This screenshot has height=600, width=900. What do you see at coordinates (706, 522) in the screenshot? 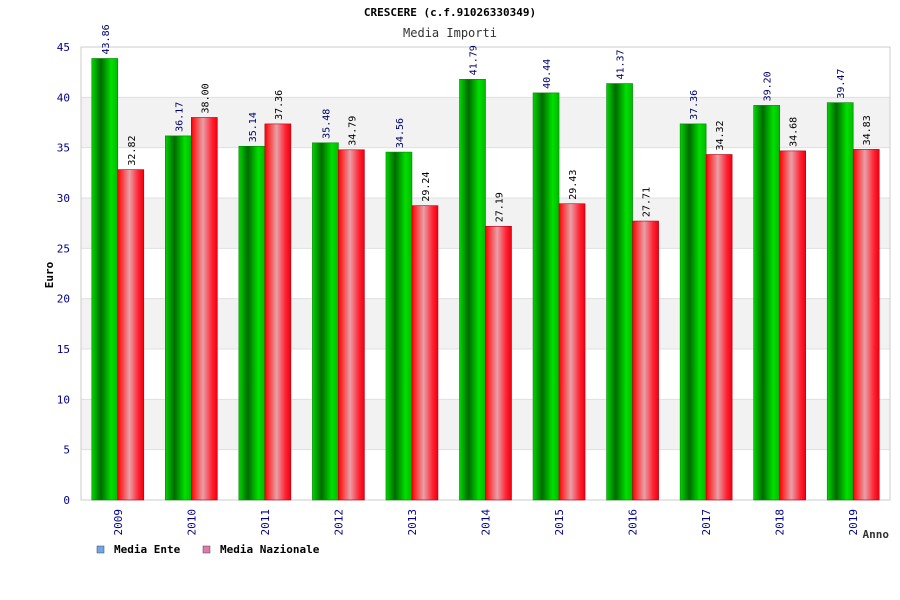
I see `x-tick-label: 2017` at bounding box center [706, 522].